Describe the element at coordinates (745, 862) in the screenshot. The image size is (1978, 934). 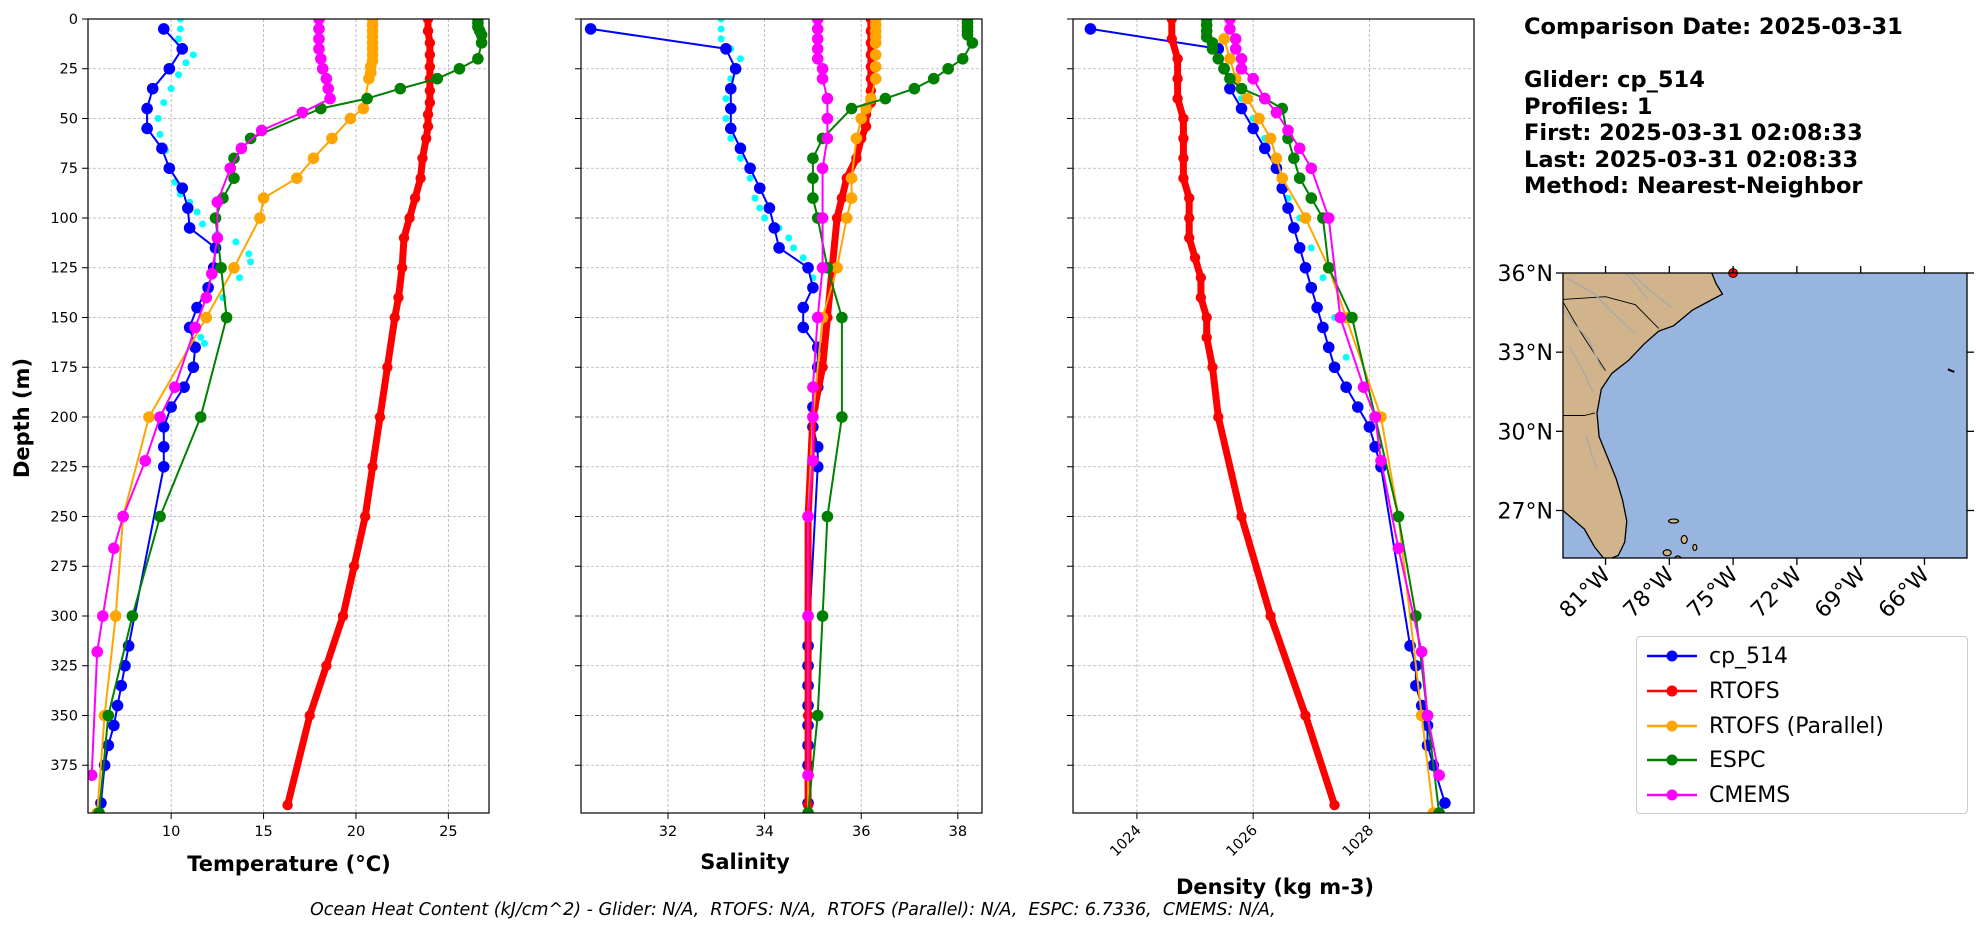
I see `x-axis-label: Salinity` at that location.